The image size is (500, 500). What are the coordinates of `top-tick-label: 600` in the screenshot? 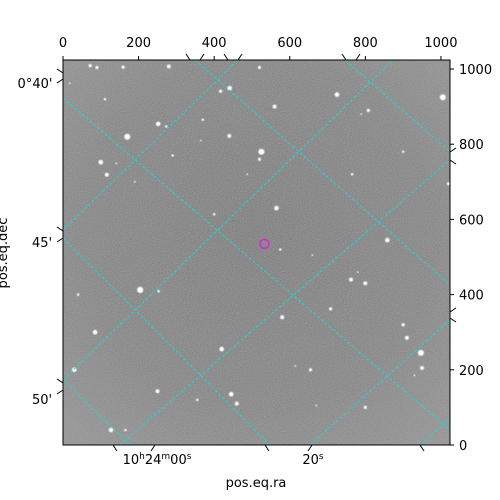 It's located at (289, 43).